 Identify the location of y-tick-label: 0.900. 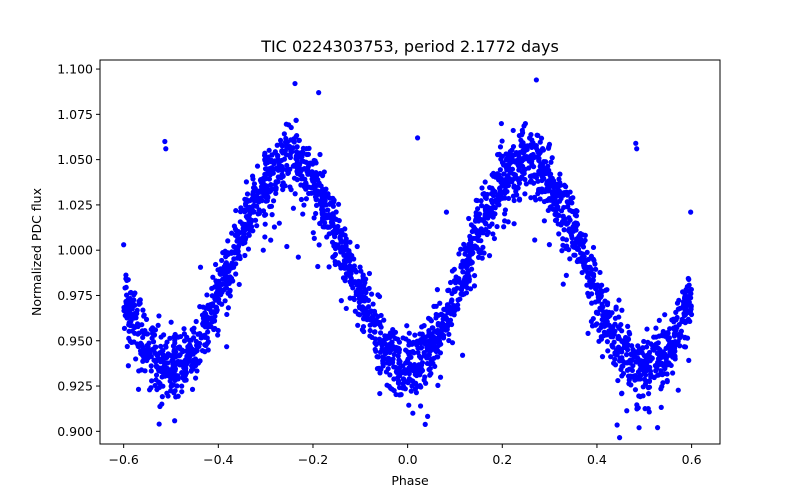
(75, 431).